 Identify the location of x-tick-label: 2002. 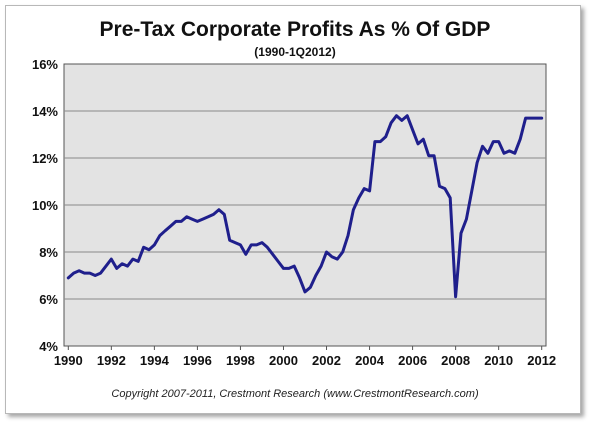
(326, 360).